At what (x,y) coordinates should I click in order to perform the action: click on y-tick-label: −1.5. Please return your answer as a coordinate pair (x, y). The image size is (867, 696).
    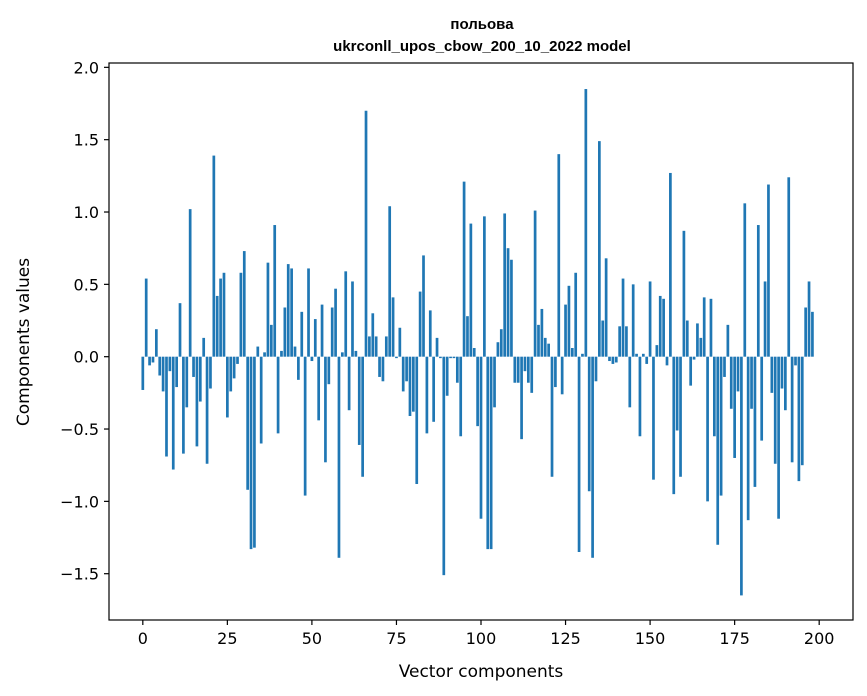
    Looking at the image, I should click on (79, 574).